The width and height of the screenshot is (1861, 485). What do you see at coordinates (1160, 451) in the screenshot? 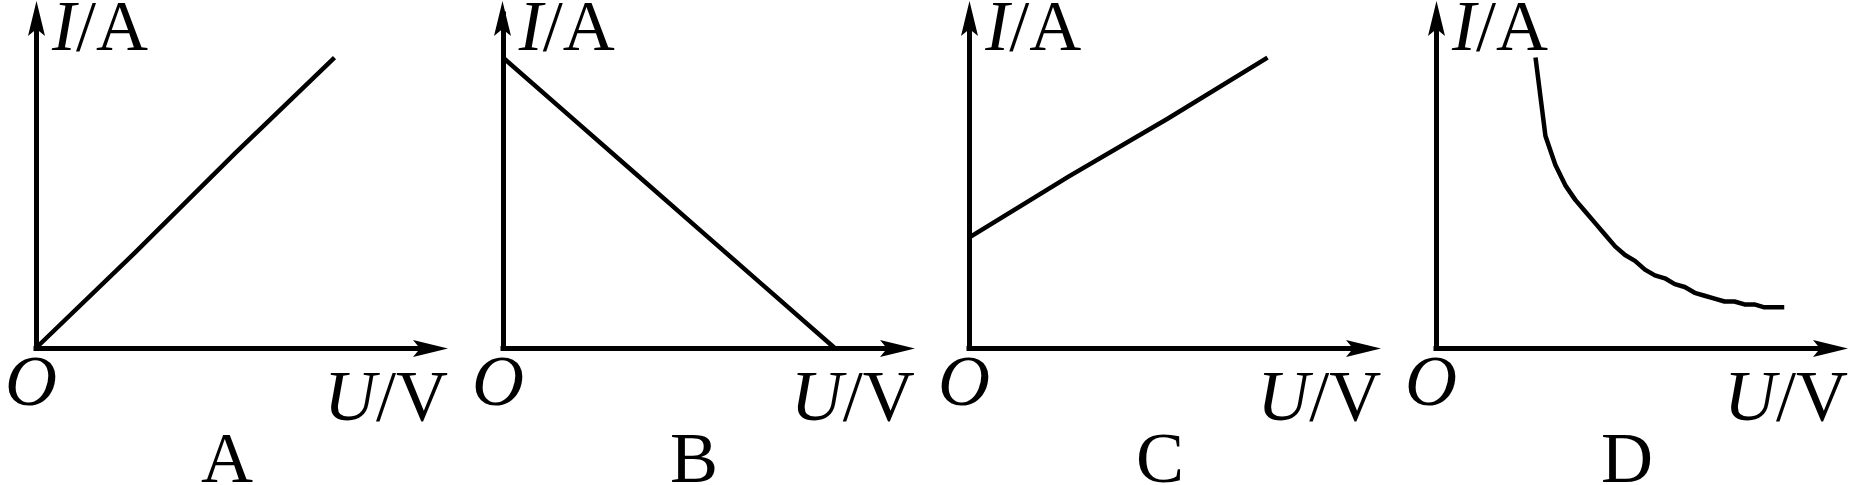
I see `text: C` at bounding box center [1160, 451].